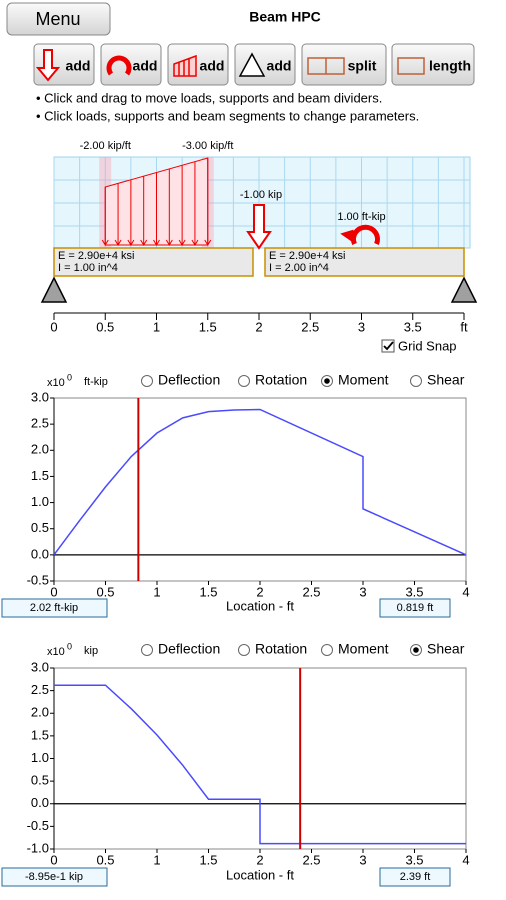 The image size is (506, 900). I want to click on beam-tick-label: 1.5, so click(208, 326).